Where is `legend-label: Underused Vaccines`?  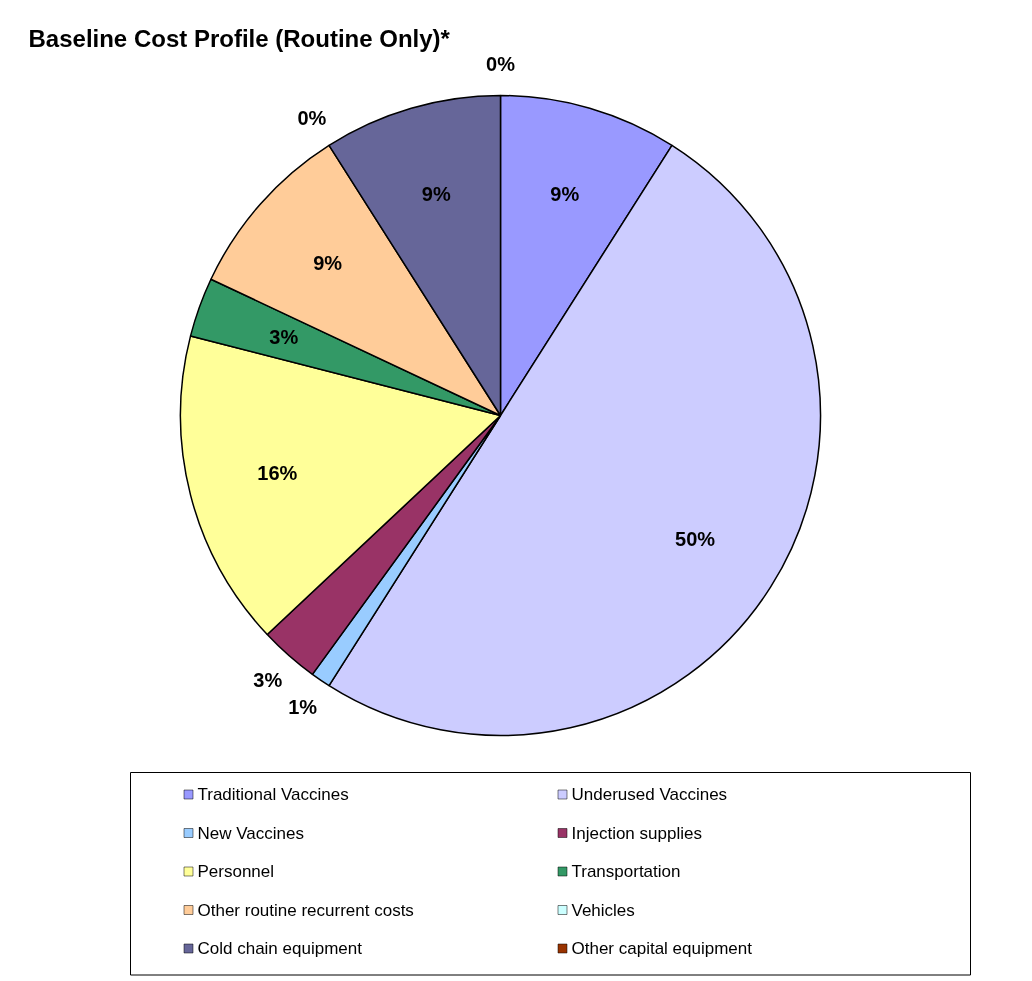 legend-label: Underused Vaccines is located at coordinates (649, 794).